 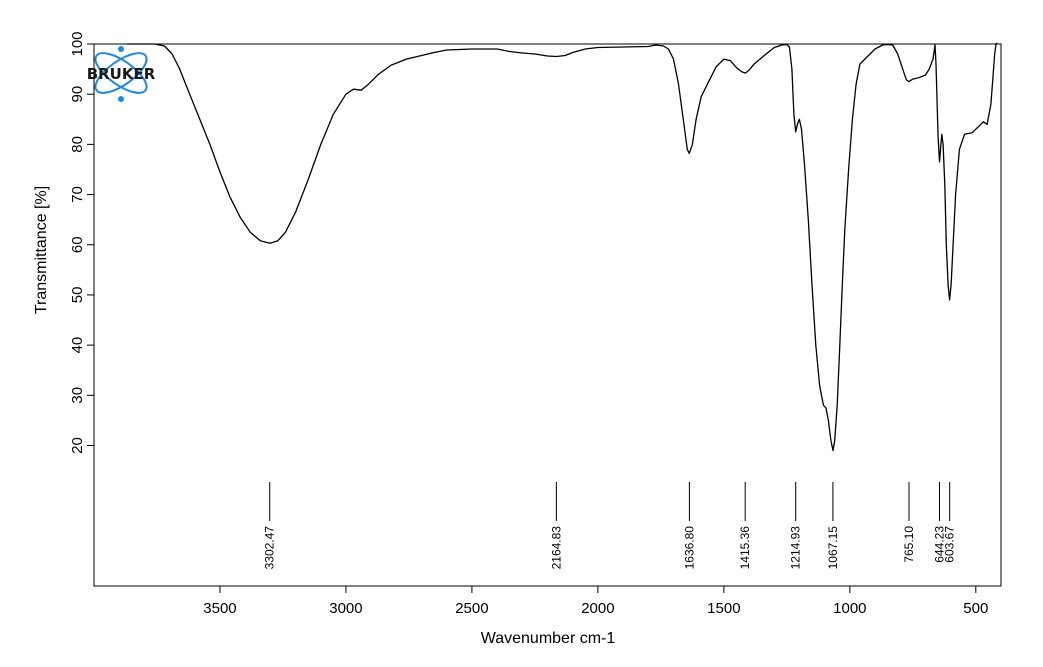 What do you see at coordinates (77, 295) in the screenshot?
I see `y-tick-label-50: 50` at bounding box center [77, 295].